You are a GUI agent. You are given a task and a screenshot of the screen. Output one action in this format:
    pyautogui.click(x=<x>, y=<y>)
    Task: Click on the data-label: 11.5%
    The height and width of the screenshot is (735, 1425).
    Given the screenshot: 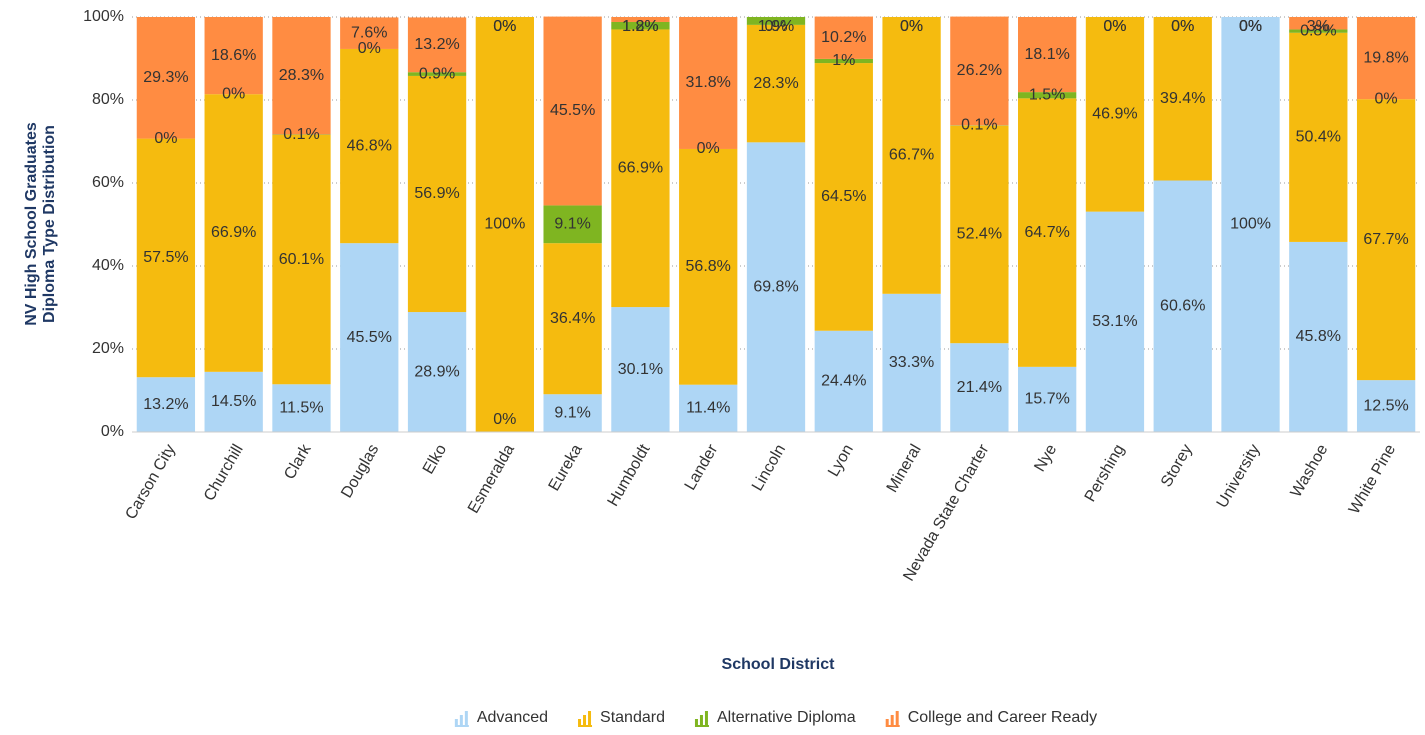 What is the action you would take?
    pyautogui.click(x=301, y=407)
    